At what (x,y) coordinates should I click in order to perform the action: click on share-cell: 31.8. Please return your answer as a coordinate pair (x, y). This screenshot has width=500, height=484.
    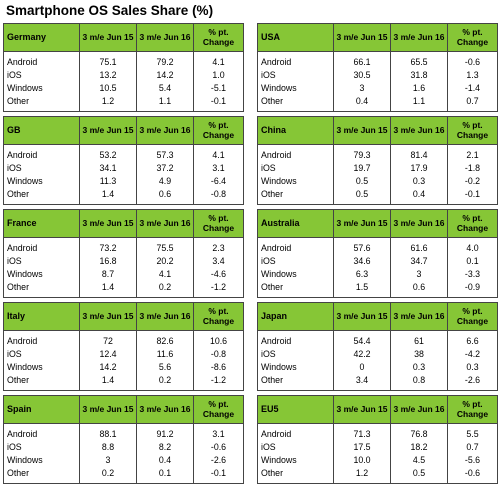
    Looking at the image, I should click on (419, 75).